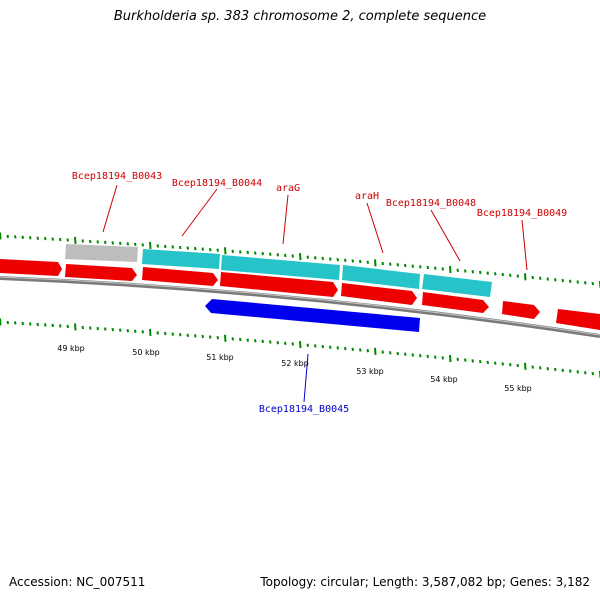 The width and height of the screenshot is (600, 600). Describe the element at coordinates (77, 582) in the screenshot. I see `accession-text: Accession: NC_007511` at that location.